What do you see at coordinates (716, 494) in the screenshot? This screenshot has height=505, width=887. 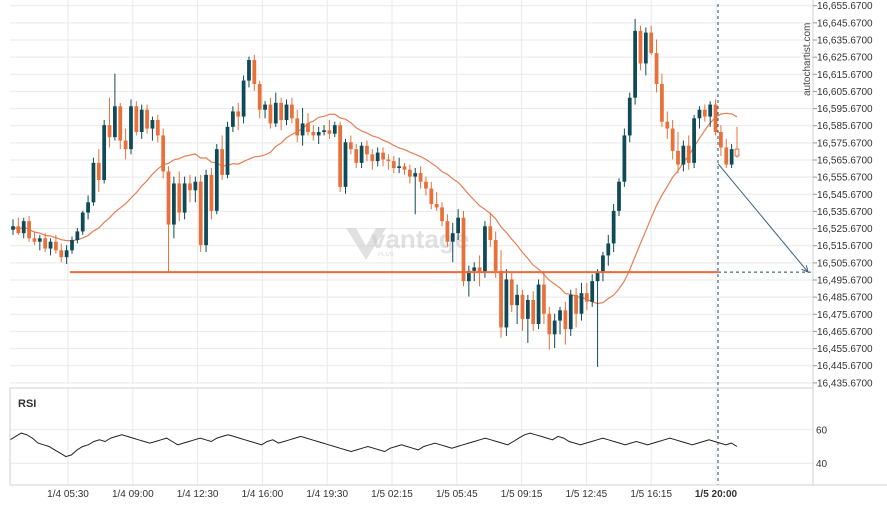 I see `time-tick-label: 1/5 20:00` at bounding box center [716, 494].